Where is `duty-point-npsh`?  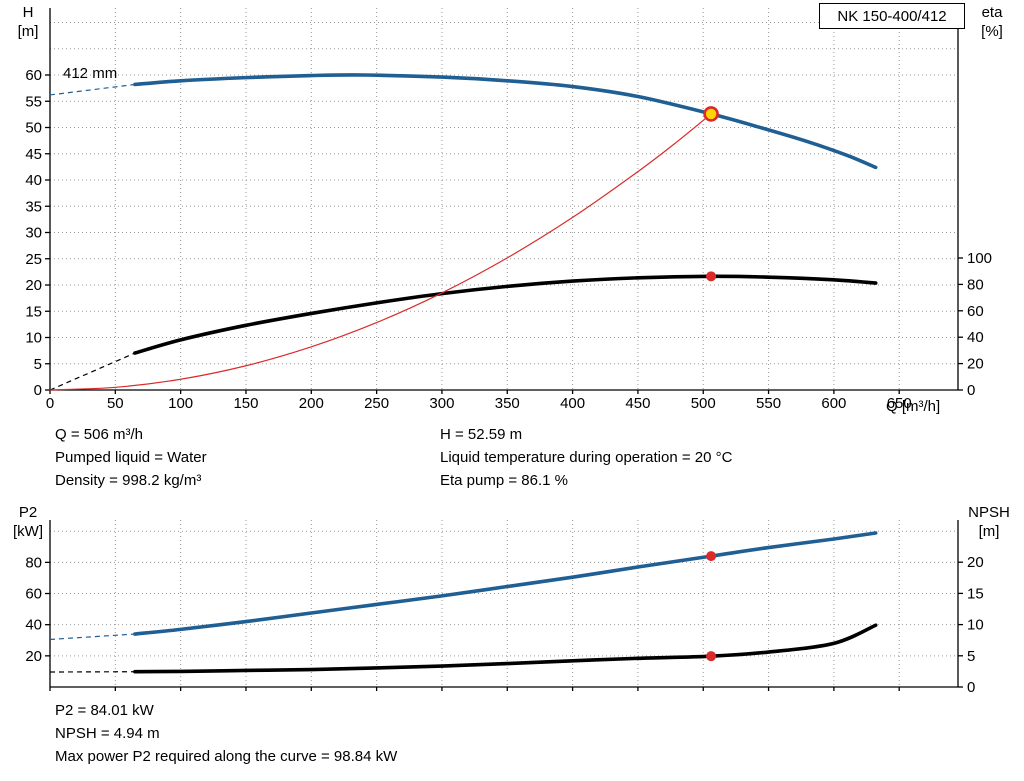 duty-point-npsh is located at coordinates (711, 656).